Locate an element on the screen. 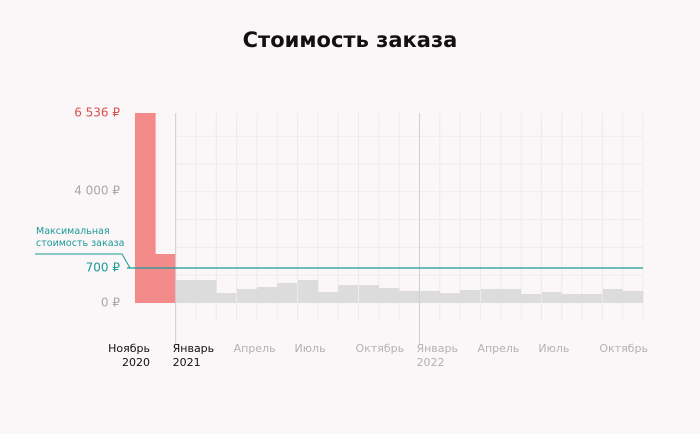 This screenshot has height=434, width=700. x-tick-label: Январь 2021 is located at coordinates (193, 355).